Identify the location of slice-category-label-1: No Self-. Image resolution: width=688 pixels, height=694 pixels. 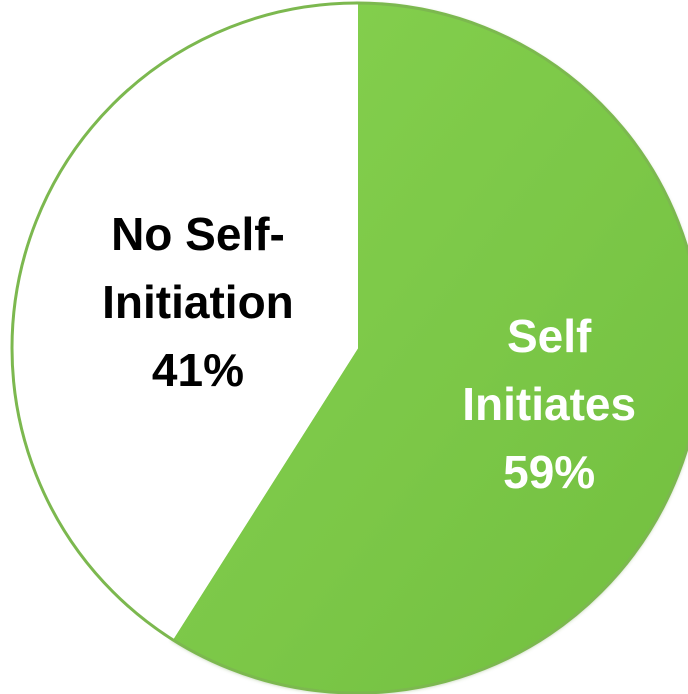
(198, 234).